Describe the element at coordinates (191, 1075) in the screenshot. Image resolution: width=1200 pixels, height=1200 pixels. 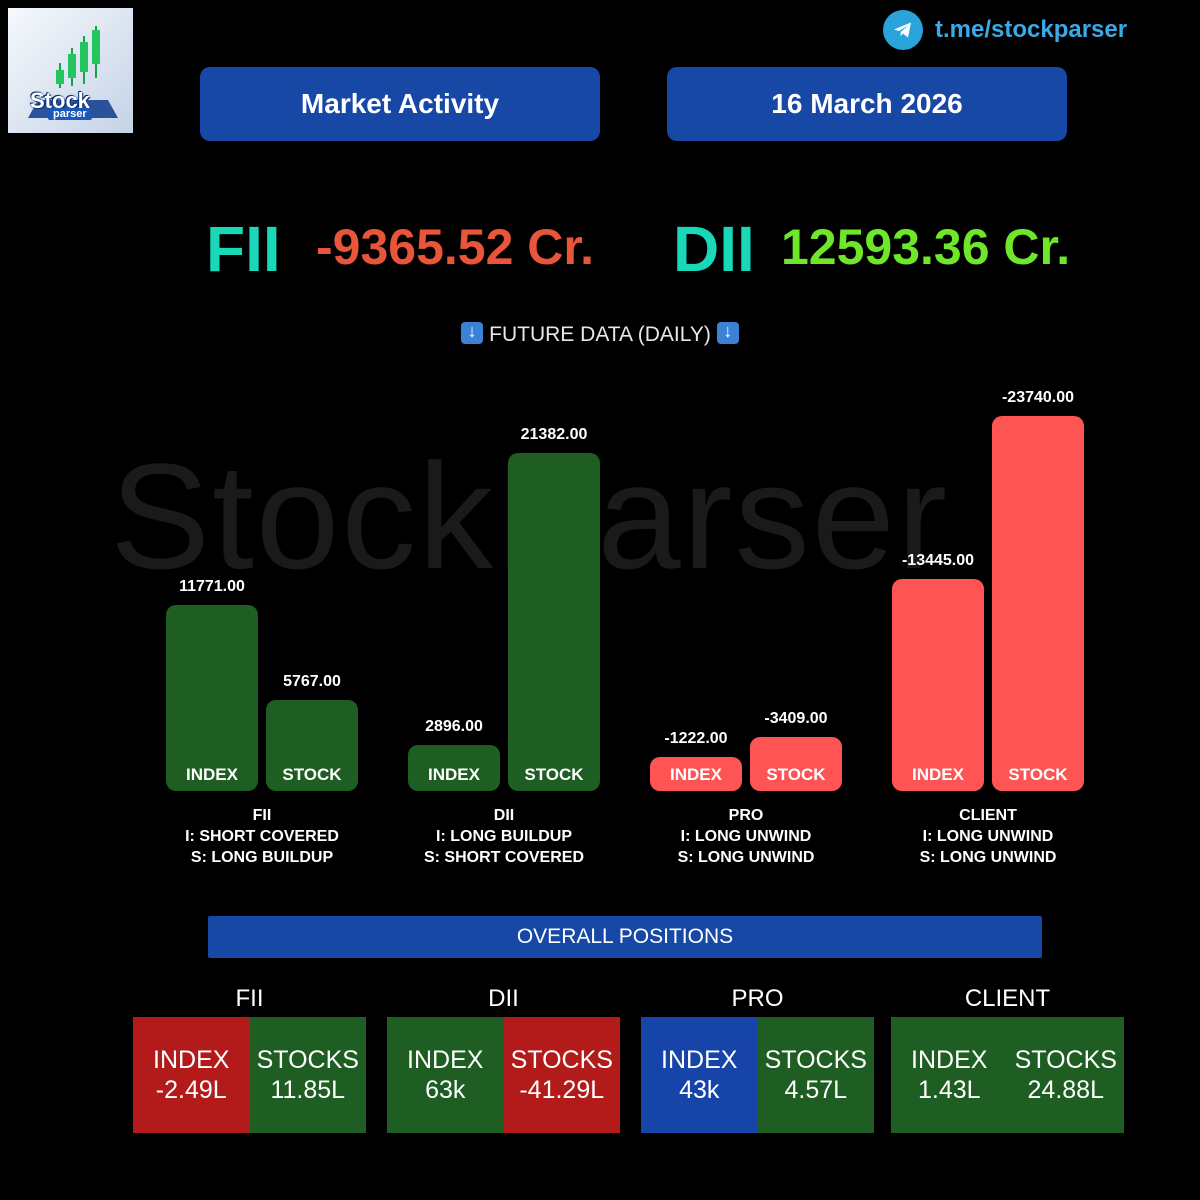
I see `overall-fii-index-cell: INDEX -2.49L` at that location.